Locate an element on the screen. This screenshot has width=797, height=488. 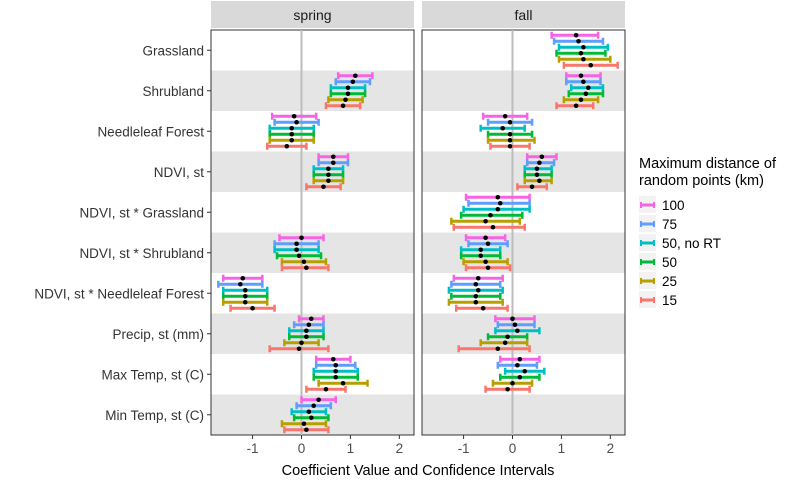
x-tick-label: 2 is located at coordinates (400, 448).